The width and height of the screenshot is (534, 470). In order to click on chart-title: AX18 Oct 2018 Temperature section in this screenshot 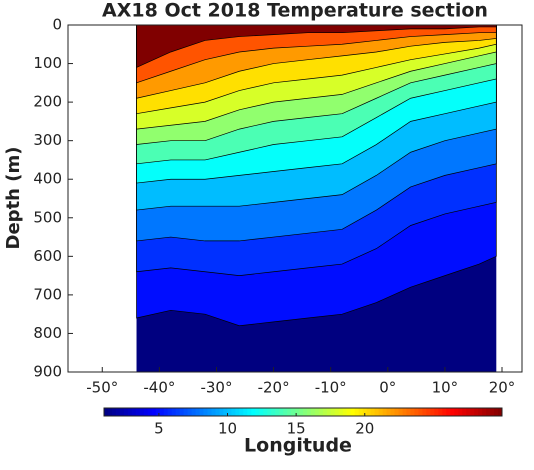, I will do `click(295, 11)`.